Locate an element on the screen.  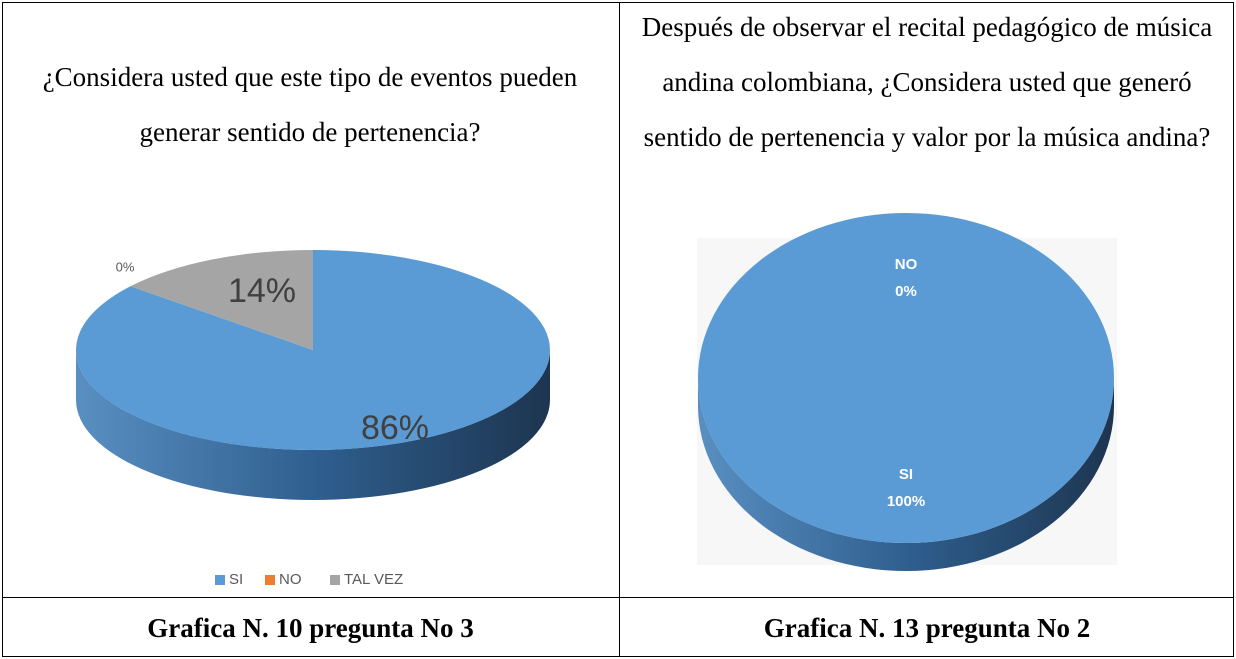
caption: Grafica N. 13 pregunta No 2 is located at coordinates (927, 628).